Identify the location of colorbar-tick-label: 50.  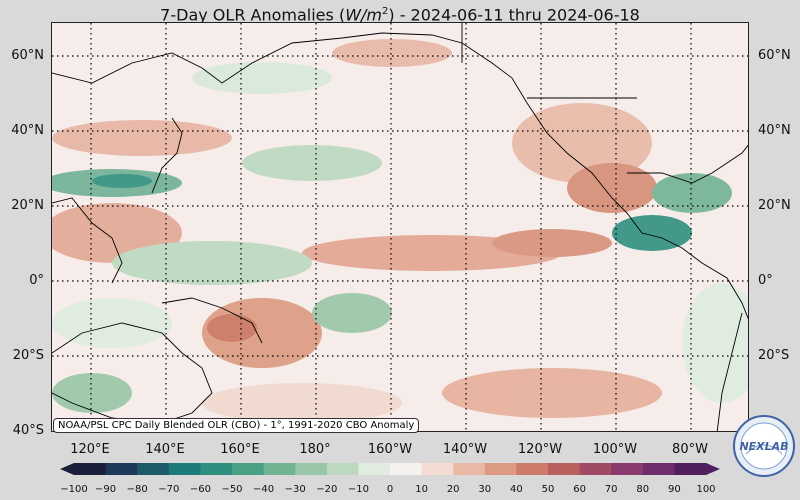
(548, 489).